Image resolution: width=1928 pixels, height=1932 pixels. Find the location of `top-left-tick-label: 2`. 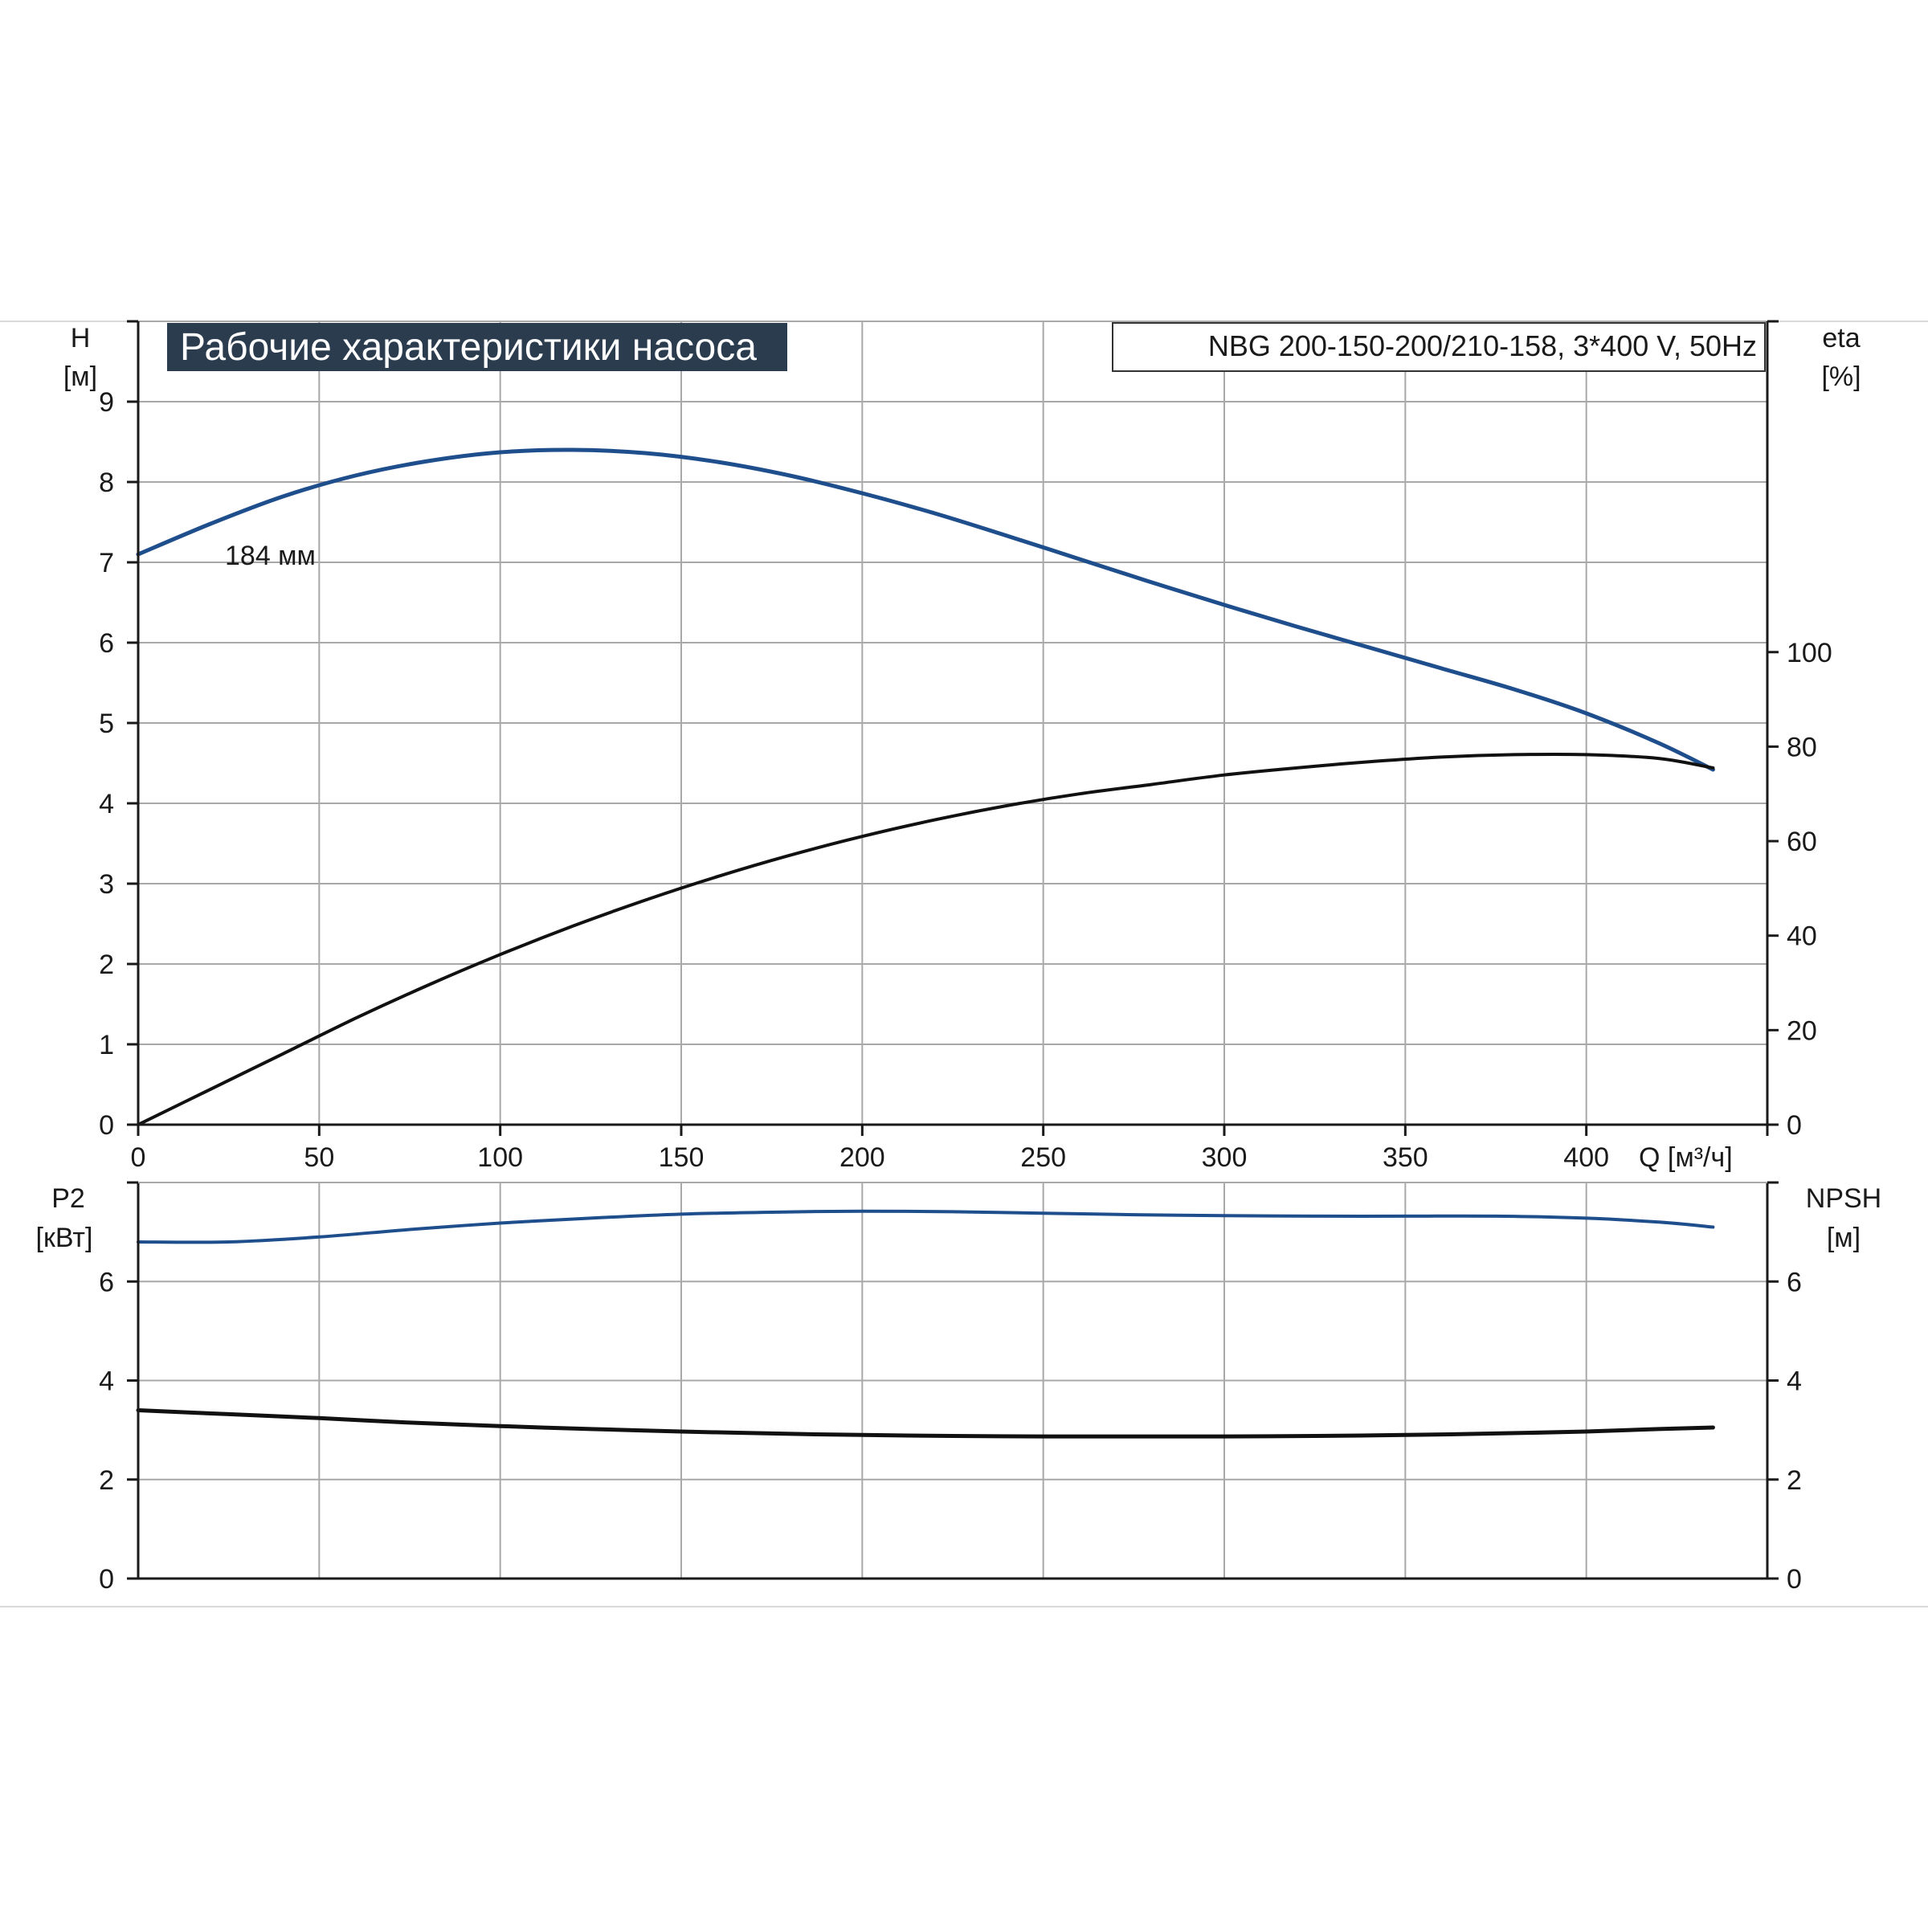

top-left-tick-label: 2 is located at coordinates (106, 965).